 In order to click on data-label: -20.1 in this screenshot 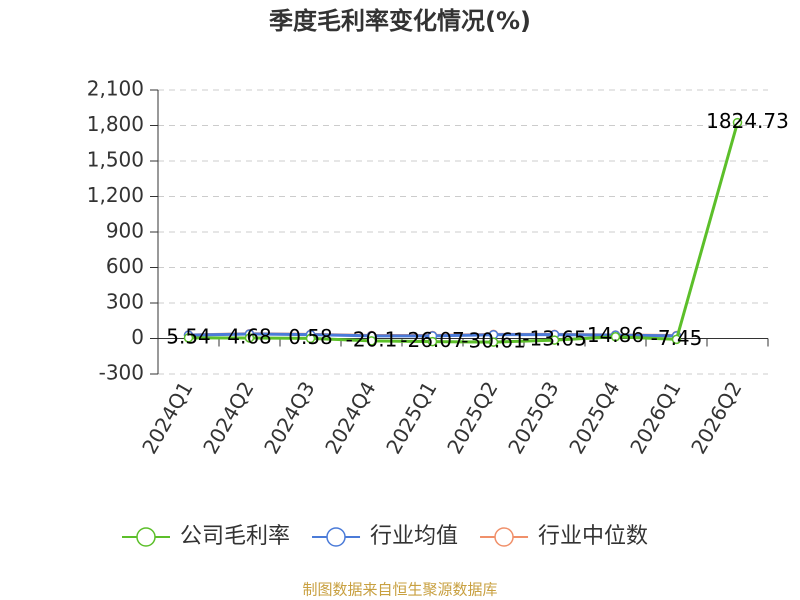, I will do `click(372, 339)`.